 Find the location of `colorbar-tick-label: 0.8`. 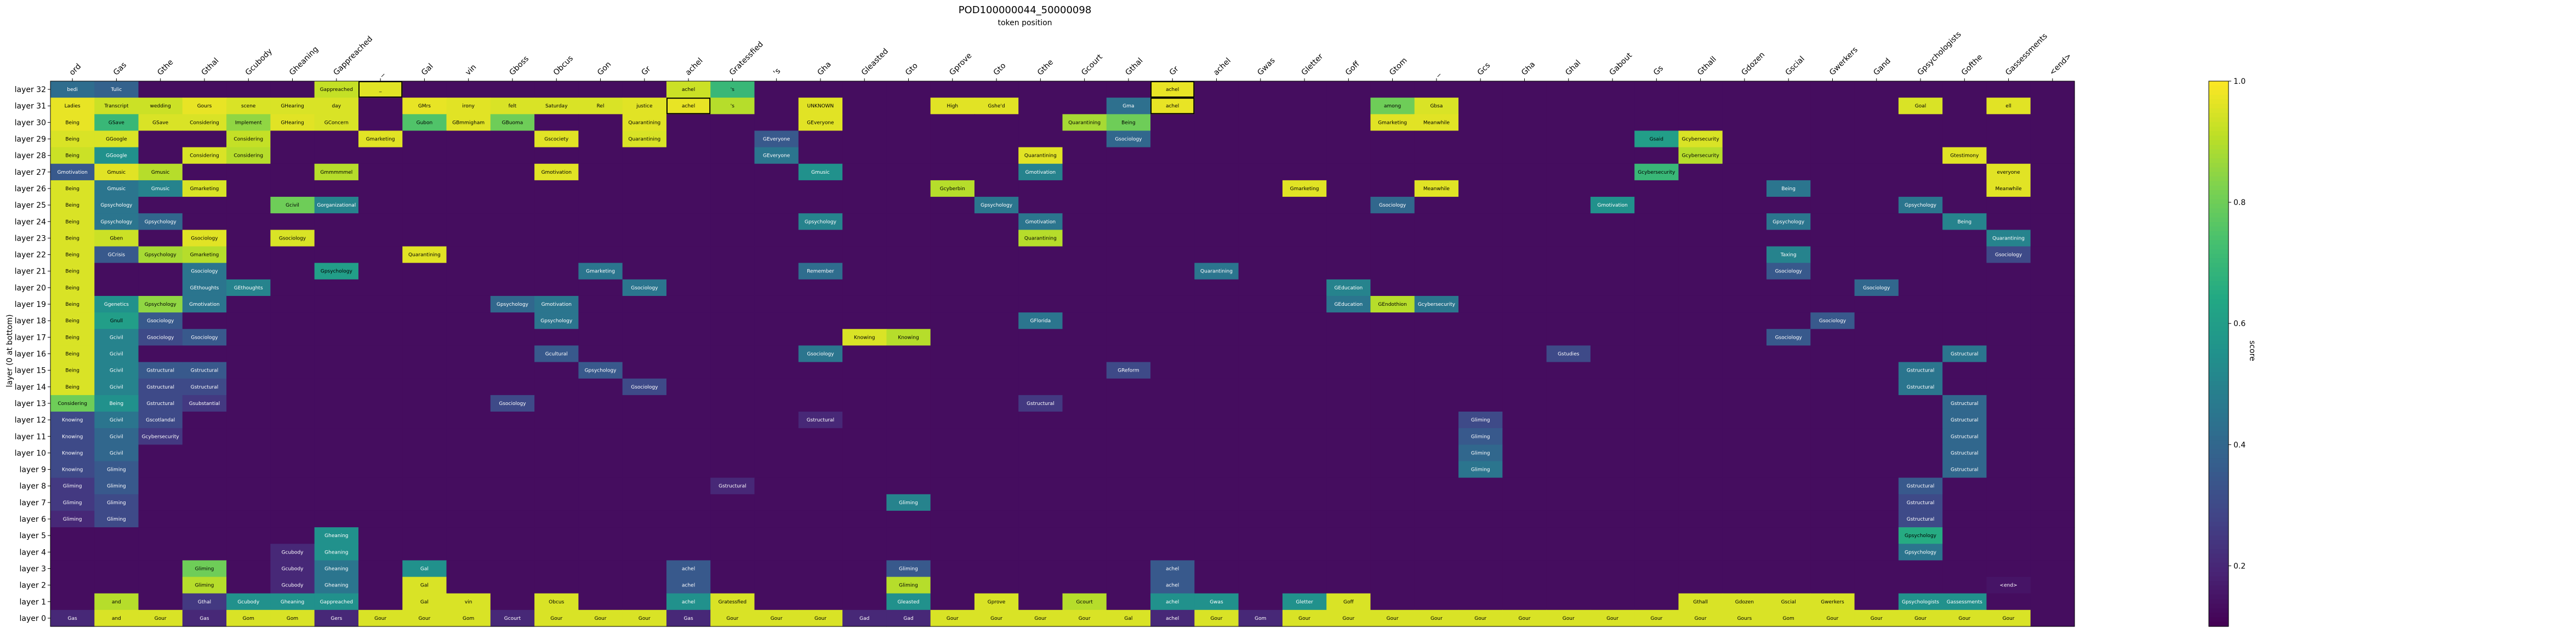

colorbar-tick-label: 0.8 is located at coordinates (2239, 202).